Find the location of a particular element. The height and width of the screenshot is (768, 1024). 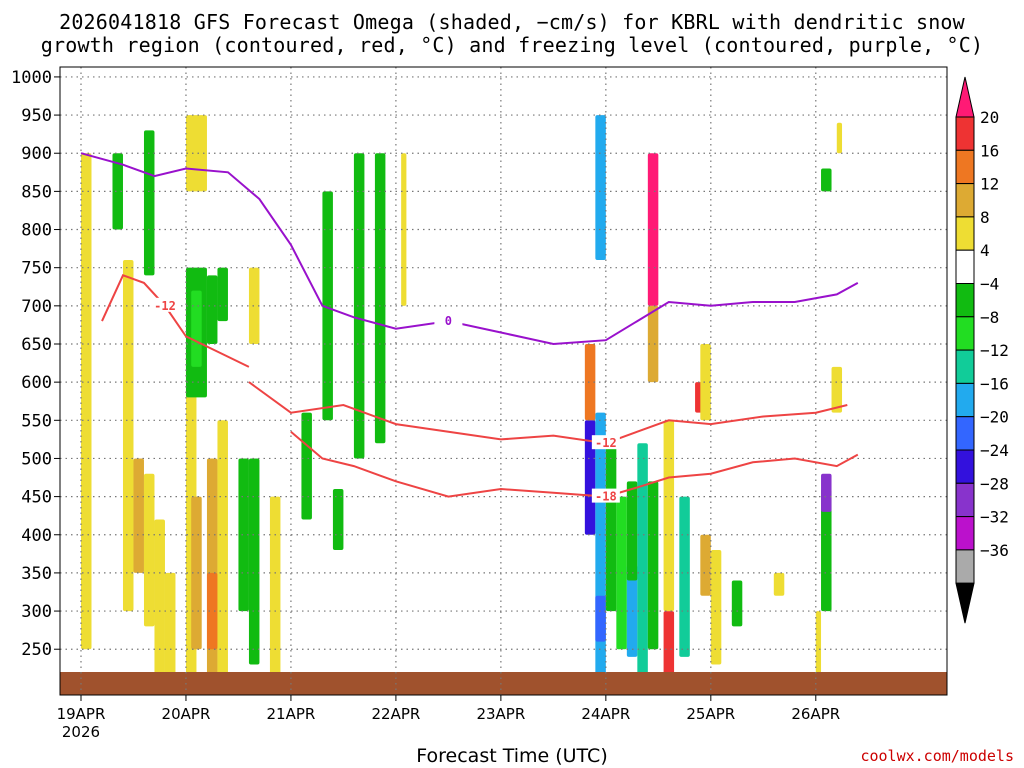

colorbar-level-label: 8 is located at coordinates (985, 217).